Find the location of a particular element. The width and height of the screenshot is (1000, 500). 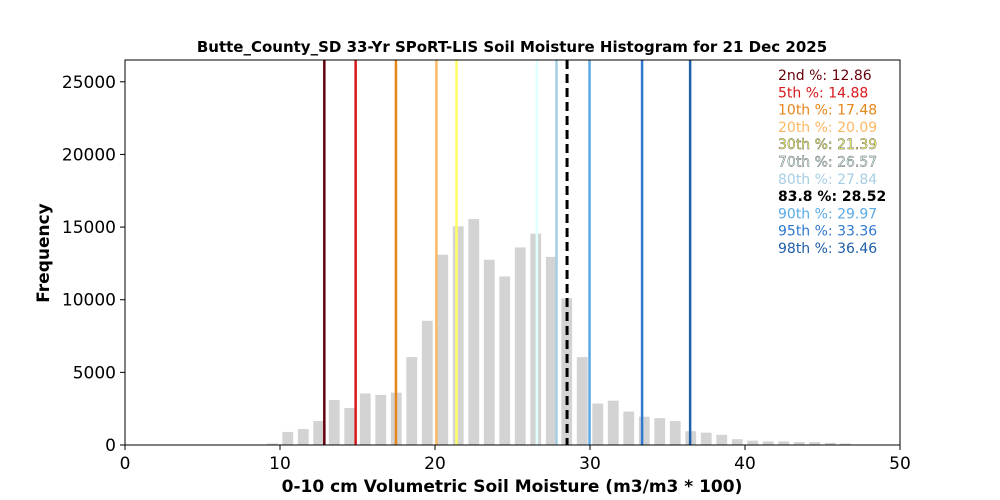

percentile-annotation: 90th %: 29.97 is located at coordinates (827, 214).